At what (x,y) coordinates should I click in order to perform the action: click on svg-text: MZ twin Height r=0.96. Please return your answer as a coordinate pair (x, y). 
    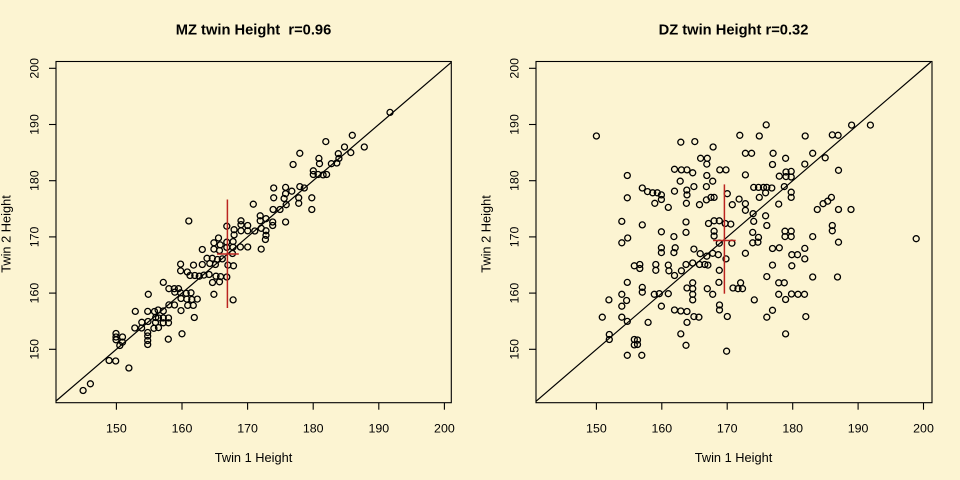
    Looking at the image, I should click on (253, 30).